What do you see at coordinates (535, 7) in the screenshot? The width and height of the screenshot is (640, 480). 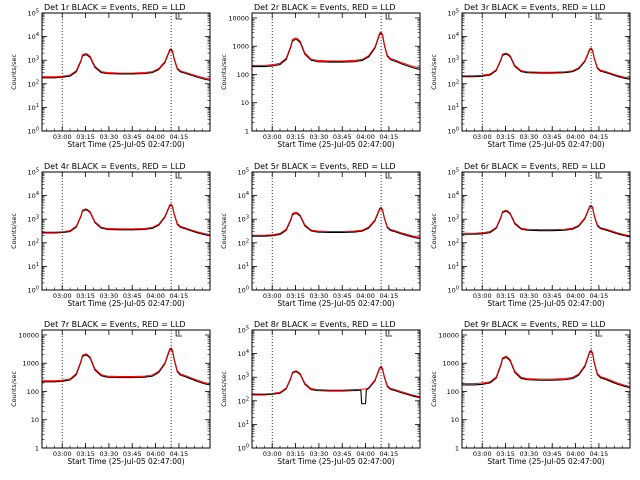 I see `panel-title: Det 3r BLACK = Events, RED = LLD` at bounding box center [535, 7].